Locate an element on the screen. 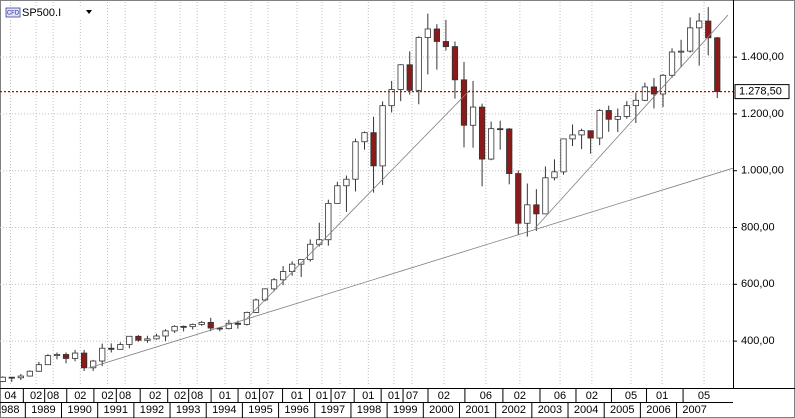 The image size is (795, 418). year-label: 1995 is located at coordinates (260, 410).